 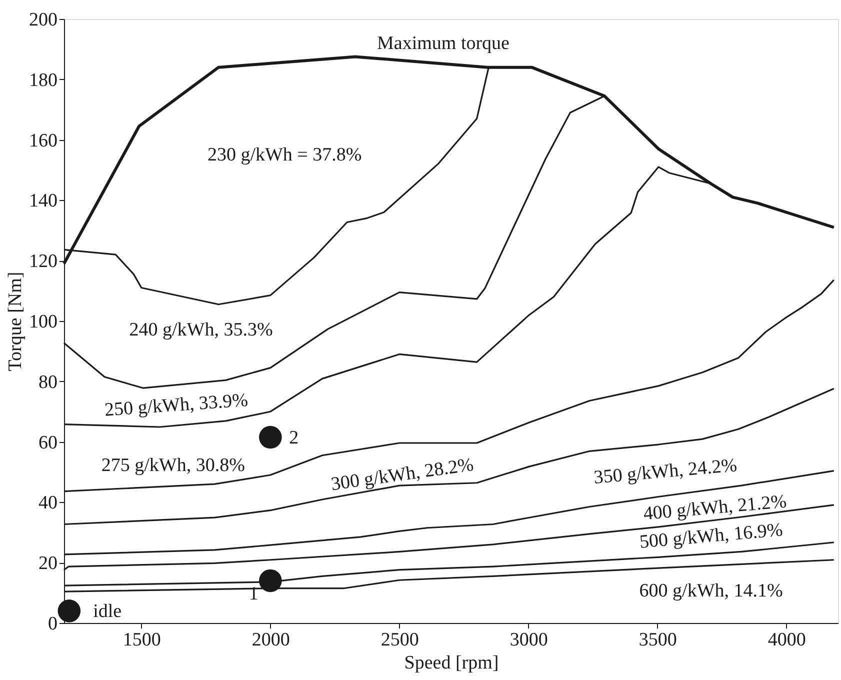 I want to click on x-tick-label: 1500, so click(x=141, y=640).